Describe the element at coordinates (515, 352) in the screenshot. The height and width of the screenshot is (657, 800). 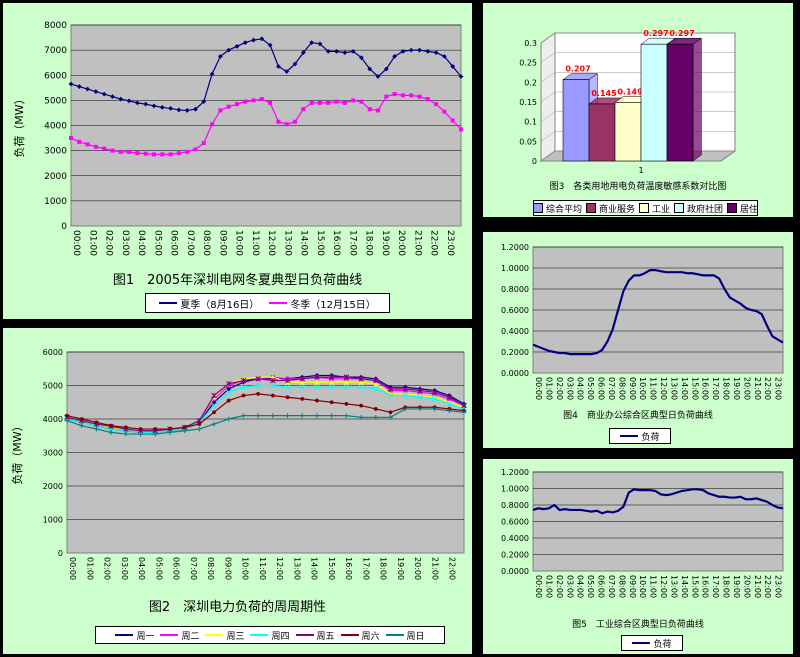
I see `fig4-ytick-label: 0.2000` at that location.